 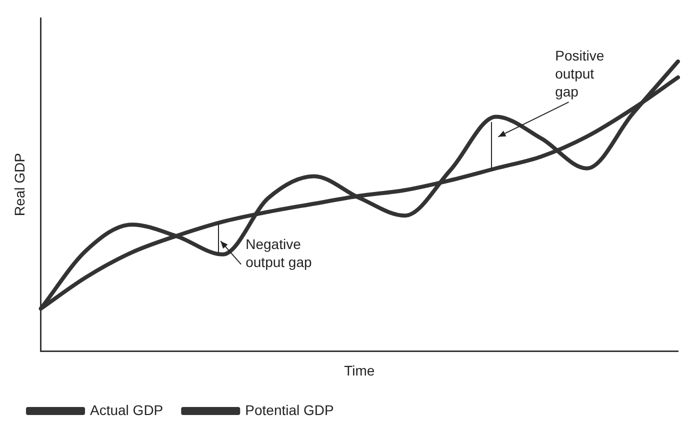 What do you see at coordinates (289, 410) in the screenshot?
I see `legend-label: Potential GDP` at bounding box center [289, 410].